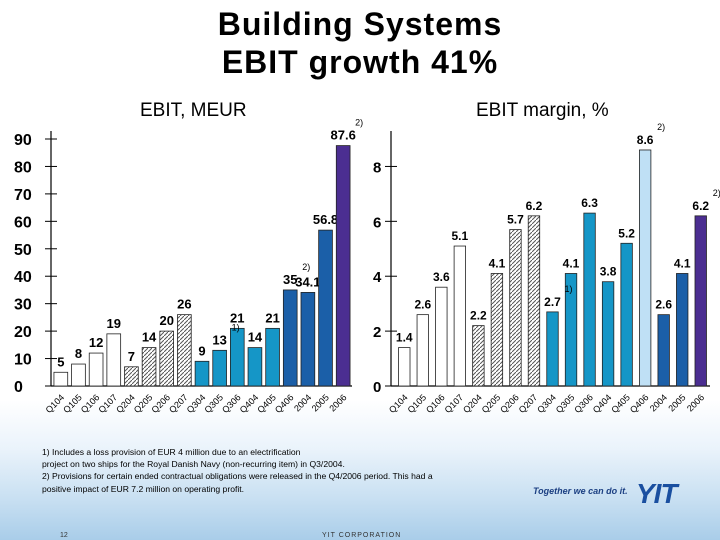 This screenshot has width=720, height=540. What do you see at coordinates (491, 403) in the screenshot?
I see `margin-category-label: Q205` at bounding box center [491, 403].